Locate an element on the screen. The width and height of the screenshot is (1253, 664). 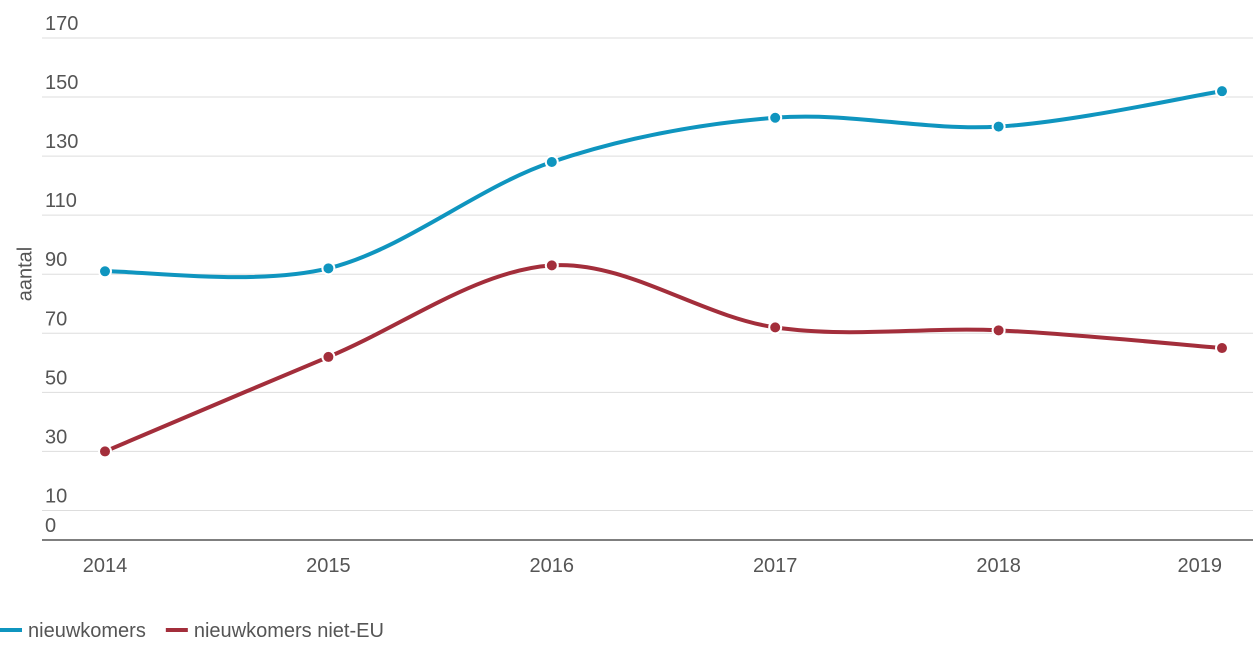
x-tick-label: 2017 is located at coordinates (775, 566).